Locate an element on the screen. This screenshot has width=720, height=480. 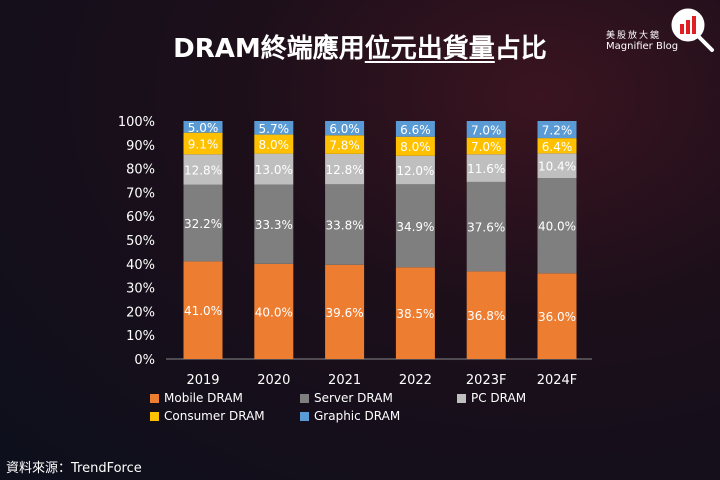
legend-item: Mobile DRAM is located at coordinates (196, 398).